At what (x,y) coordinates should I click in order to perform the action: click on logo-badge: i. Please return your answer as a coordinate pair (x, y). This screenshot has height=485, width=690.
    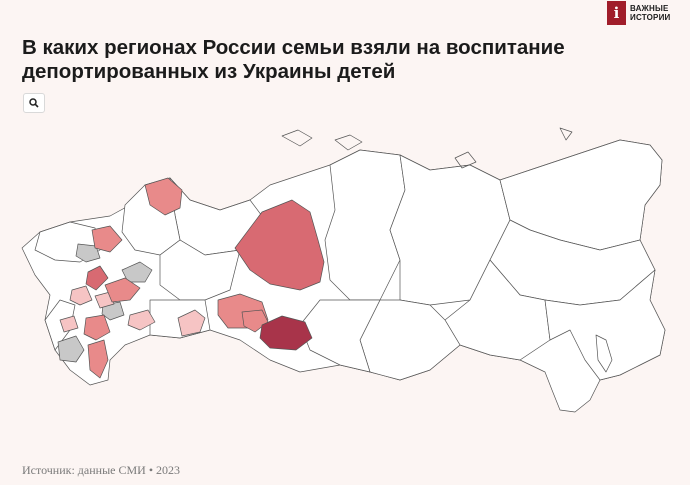
    Looking at the image, I should click on (616, 13).